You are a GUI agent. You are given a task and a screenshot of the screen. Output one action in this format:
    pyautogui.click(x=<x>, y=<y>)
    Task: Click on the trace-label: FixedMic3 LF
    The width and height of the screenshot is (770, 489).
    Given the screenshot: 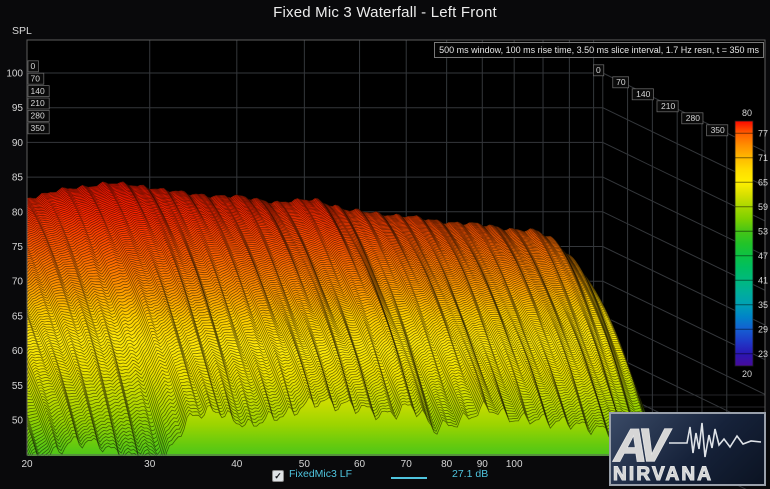 What is the action you would take?
    pyautogui.click(x=321, y=474)
    